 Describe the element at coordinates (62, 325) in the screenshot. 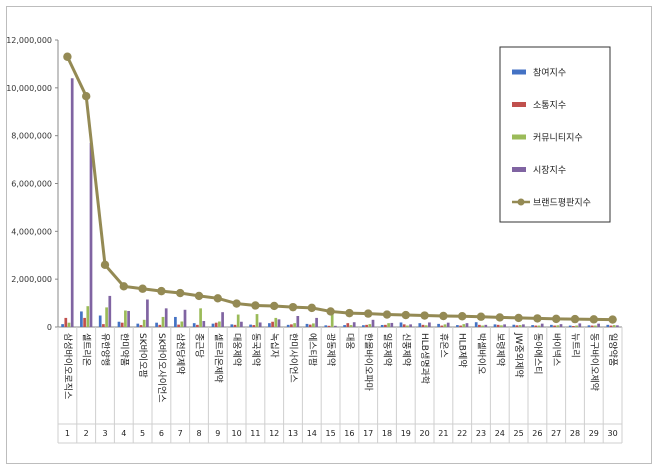

I see `bar-1-참여지수` at that location.